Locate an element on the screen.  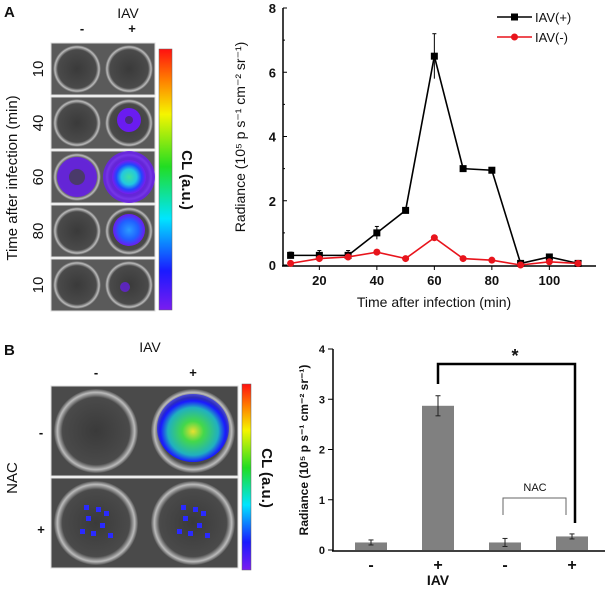
panel-b-col-minus: - is located at coordinates (96, 372).